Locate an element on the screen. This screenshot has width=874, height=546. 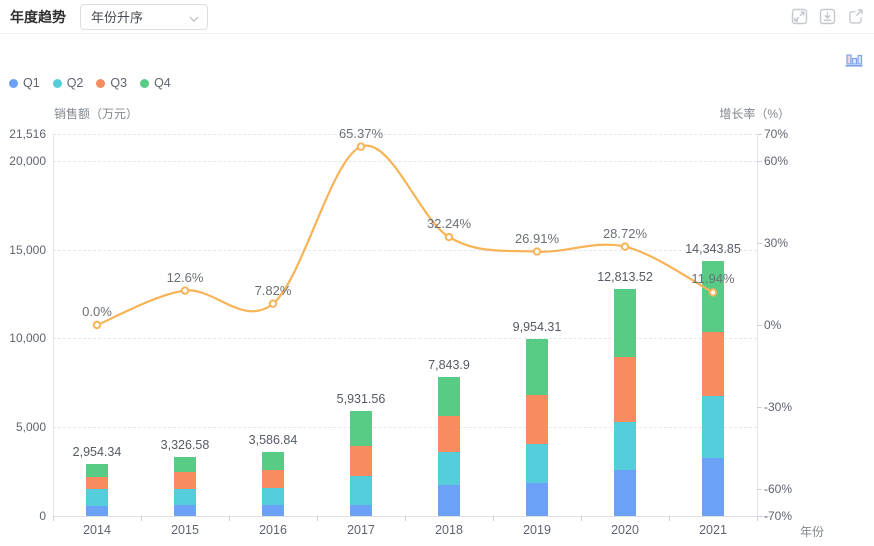
download-icon is located at coordinates (827, 16).